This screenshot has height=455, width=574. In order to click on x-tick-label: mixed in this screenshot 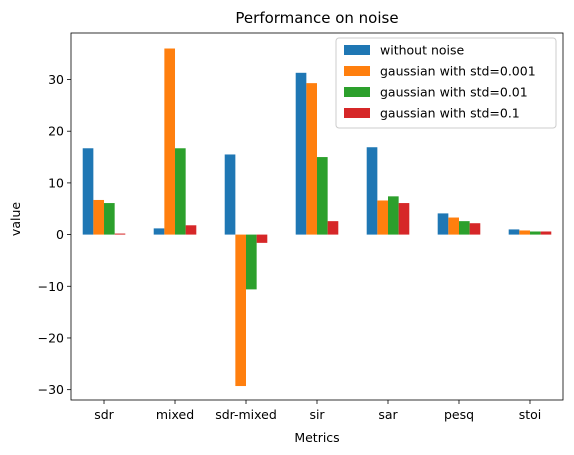, I will do `click(175, 414)`.